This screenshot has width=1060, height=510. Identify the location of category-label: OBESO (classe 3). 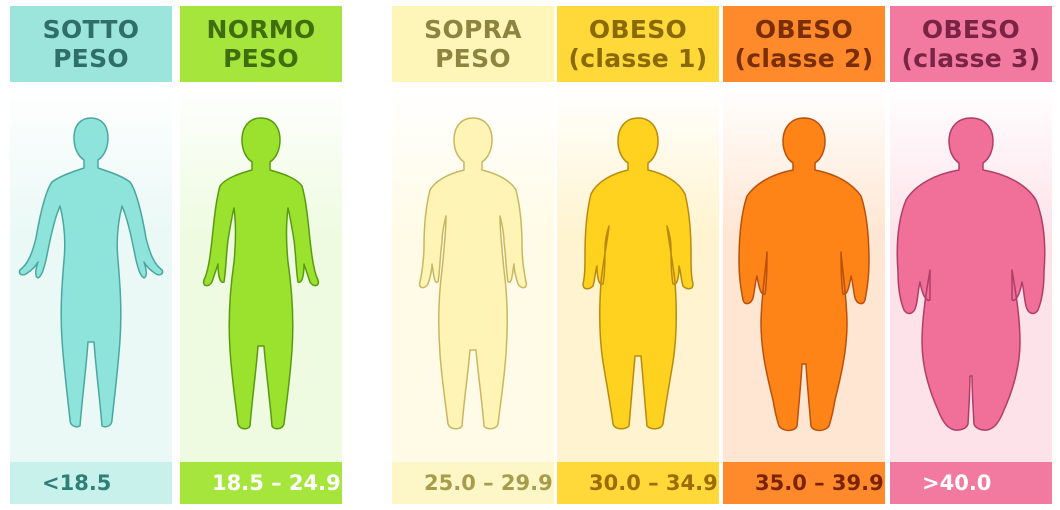
(971, 44).